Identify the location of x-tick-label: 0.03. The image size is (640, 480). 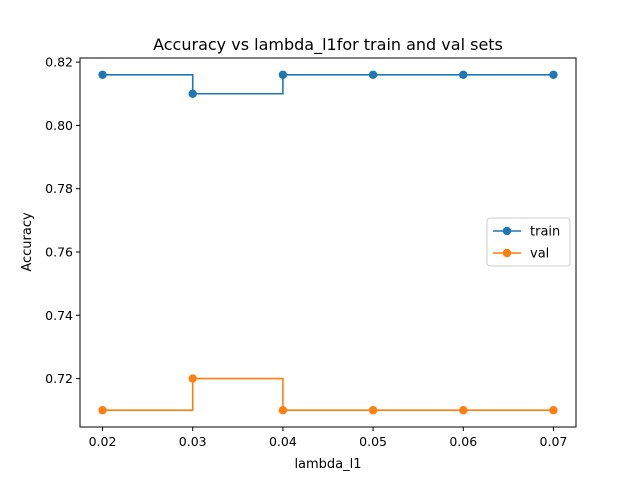
(193, 441).